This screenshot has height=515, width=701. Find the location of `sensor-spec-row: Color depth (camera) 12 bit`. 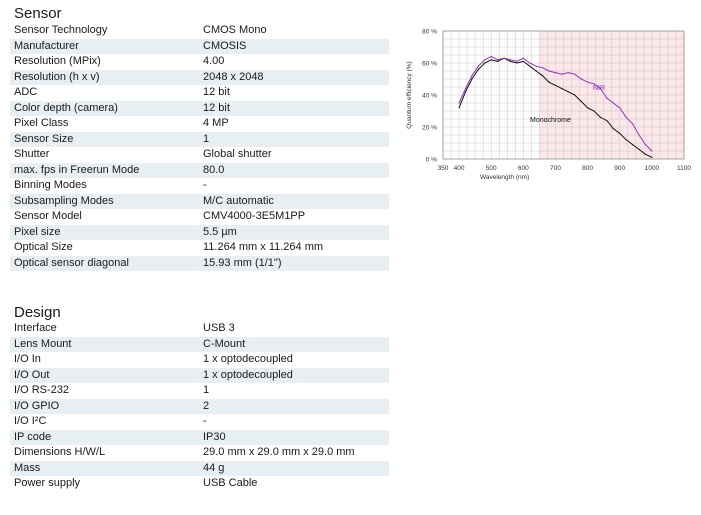

sensor-spec-row: Color depth (camera) 12 bit is located at coordinates (199, 108).